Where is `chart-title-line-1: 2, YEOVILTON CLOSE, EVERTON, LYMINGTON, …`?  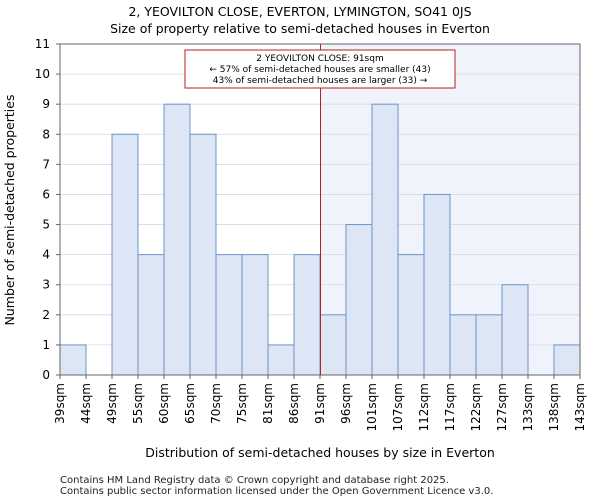 chart-title-line-1: 2, YEOVILTON CLOSE, EVERTON, LYMINGTON, … is located at coordinates (299, 11).